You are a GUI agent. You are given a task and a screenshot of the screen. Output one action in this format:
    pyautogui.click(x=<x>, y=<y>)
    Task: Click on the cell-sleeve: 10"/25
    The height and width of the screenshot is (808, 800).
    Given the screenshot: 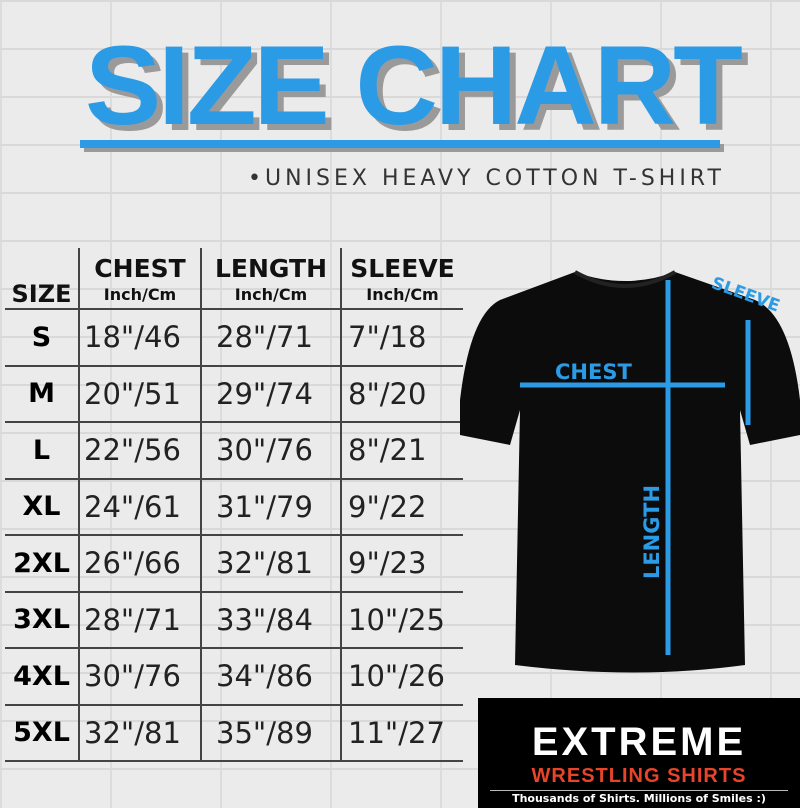 What is the action you would take?
    pyautogui.click(x=401, y=619)
    